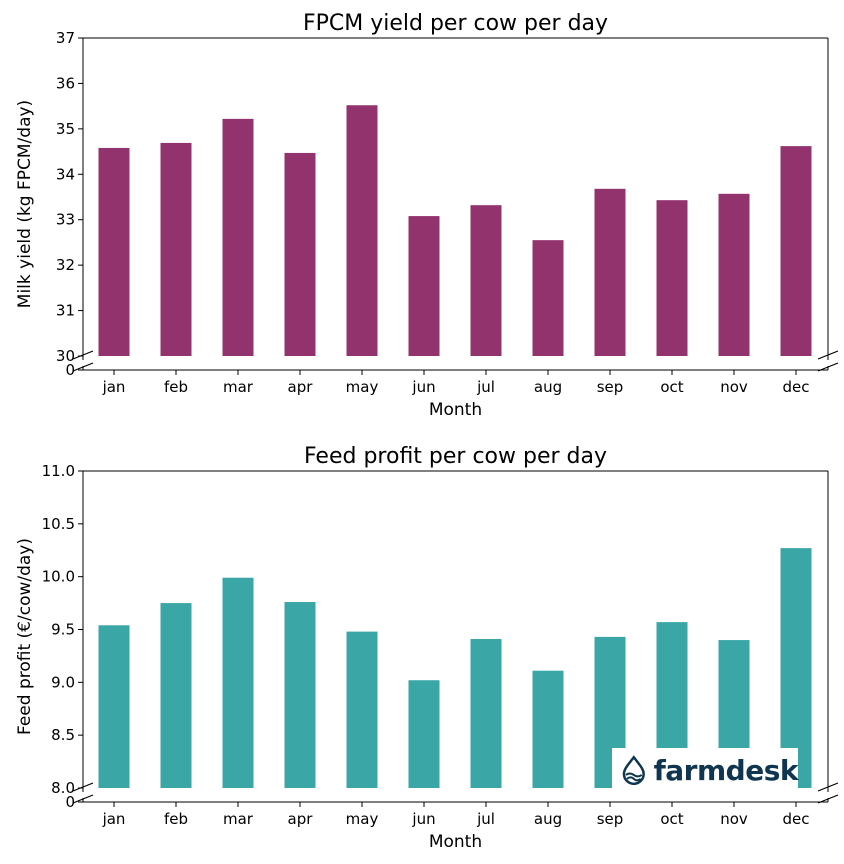 This screenshot has width=844, height=864. Describe the element at coordinates (25, 636) in the screenshot. I see `y-axis-label: Feed profit (€/cow/day)` at that location.